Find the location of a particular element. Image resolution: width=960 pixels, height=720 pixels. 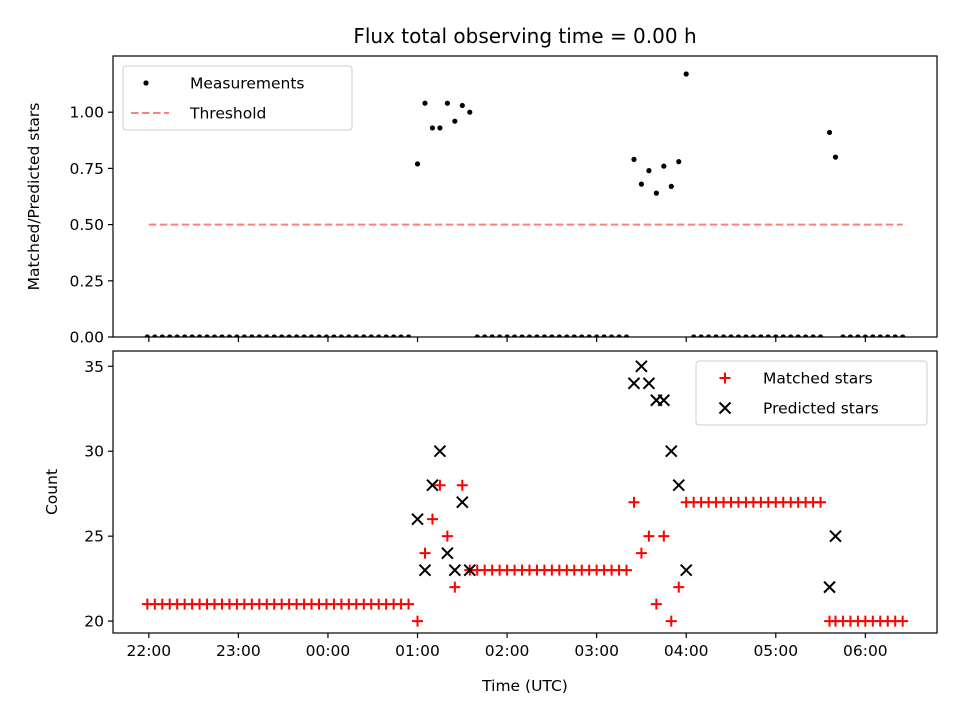

top-ytick-label: 0.50 is located at coordinates (86, 225).